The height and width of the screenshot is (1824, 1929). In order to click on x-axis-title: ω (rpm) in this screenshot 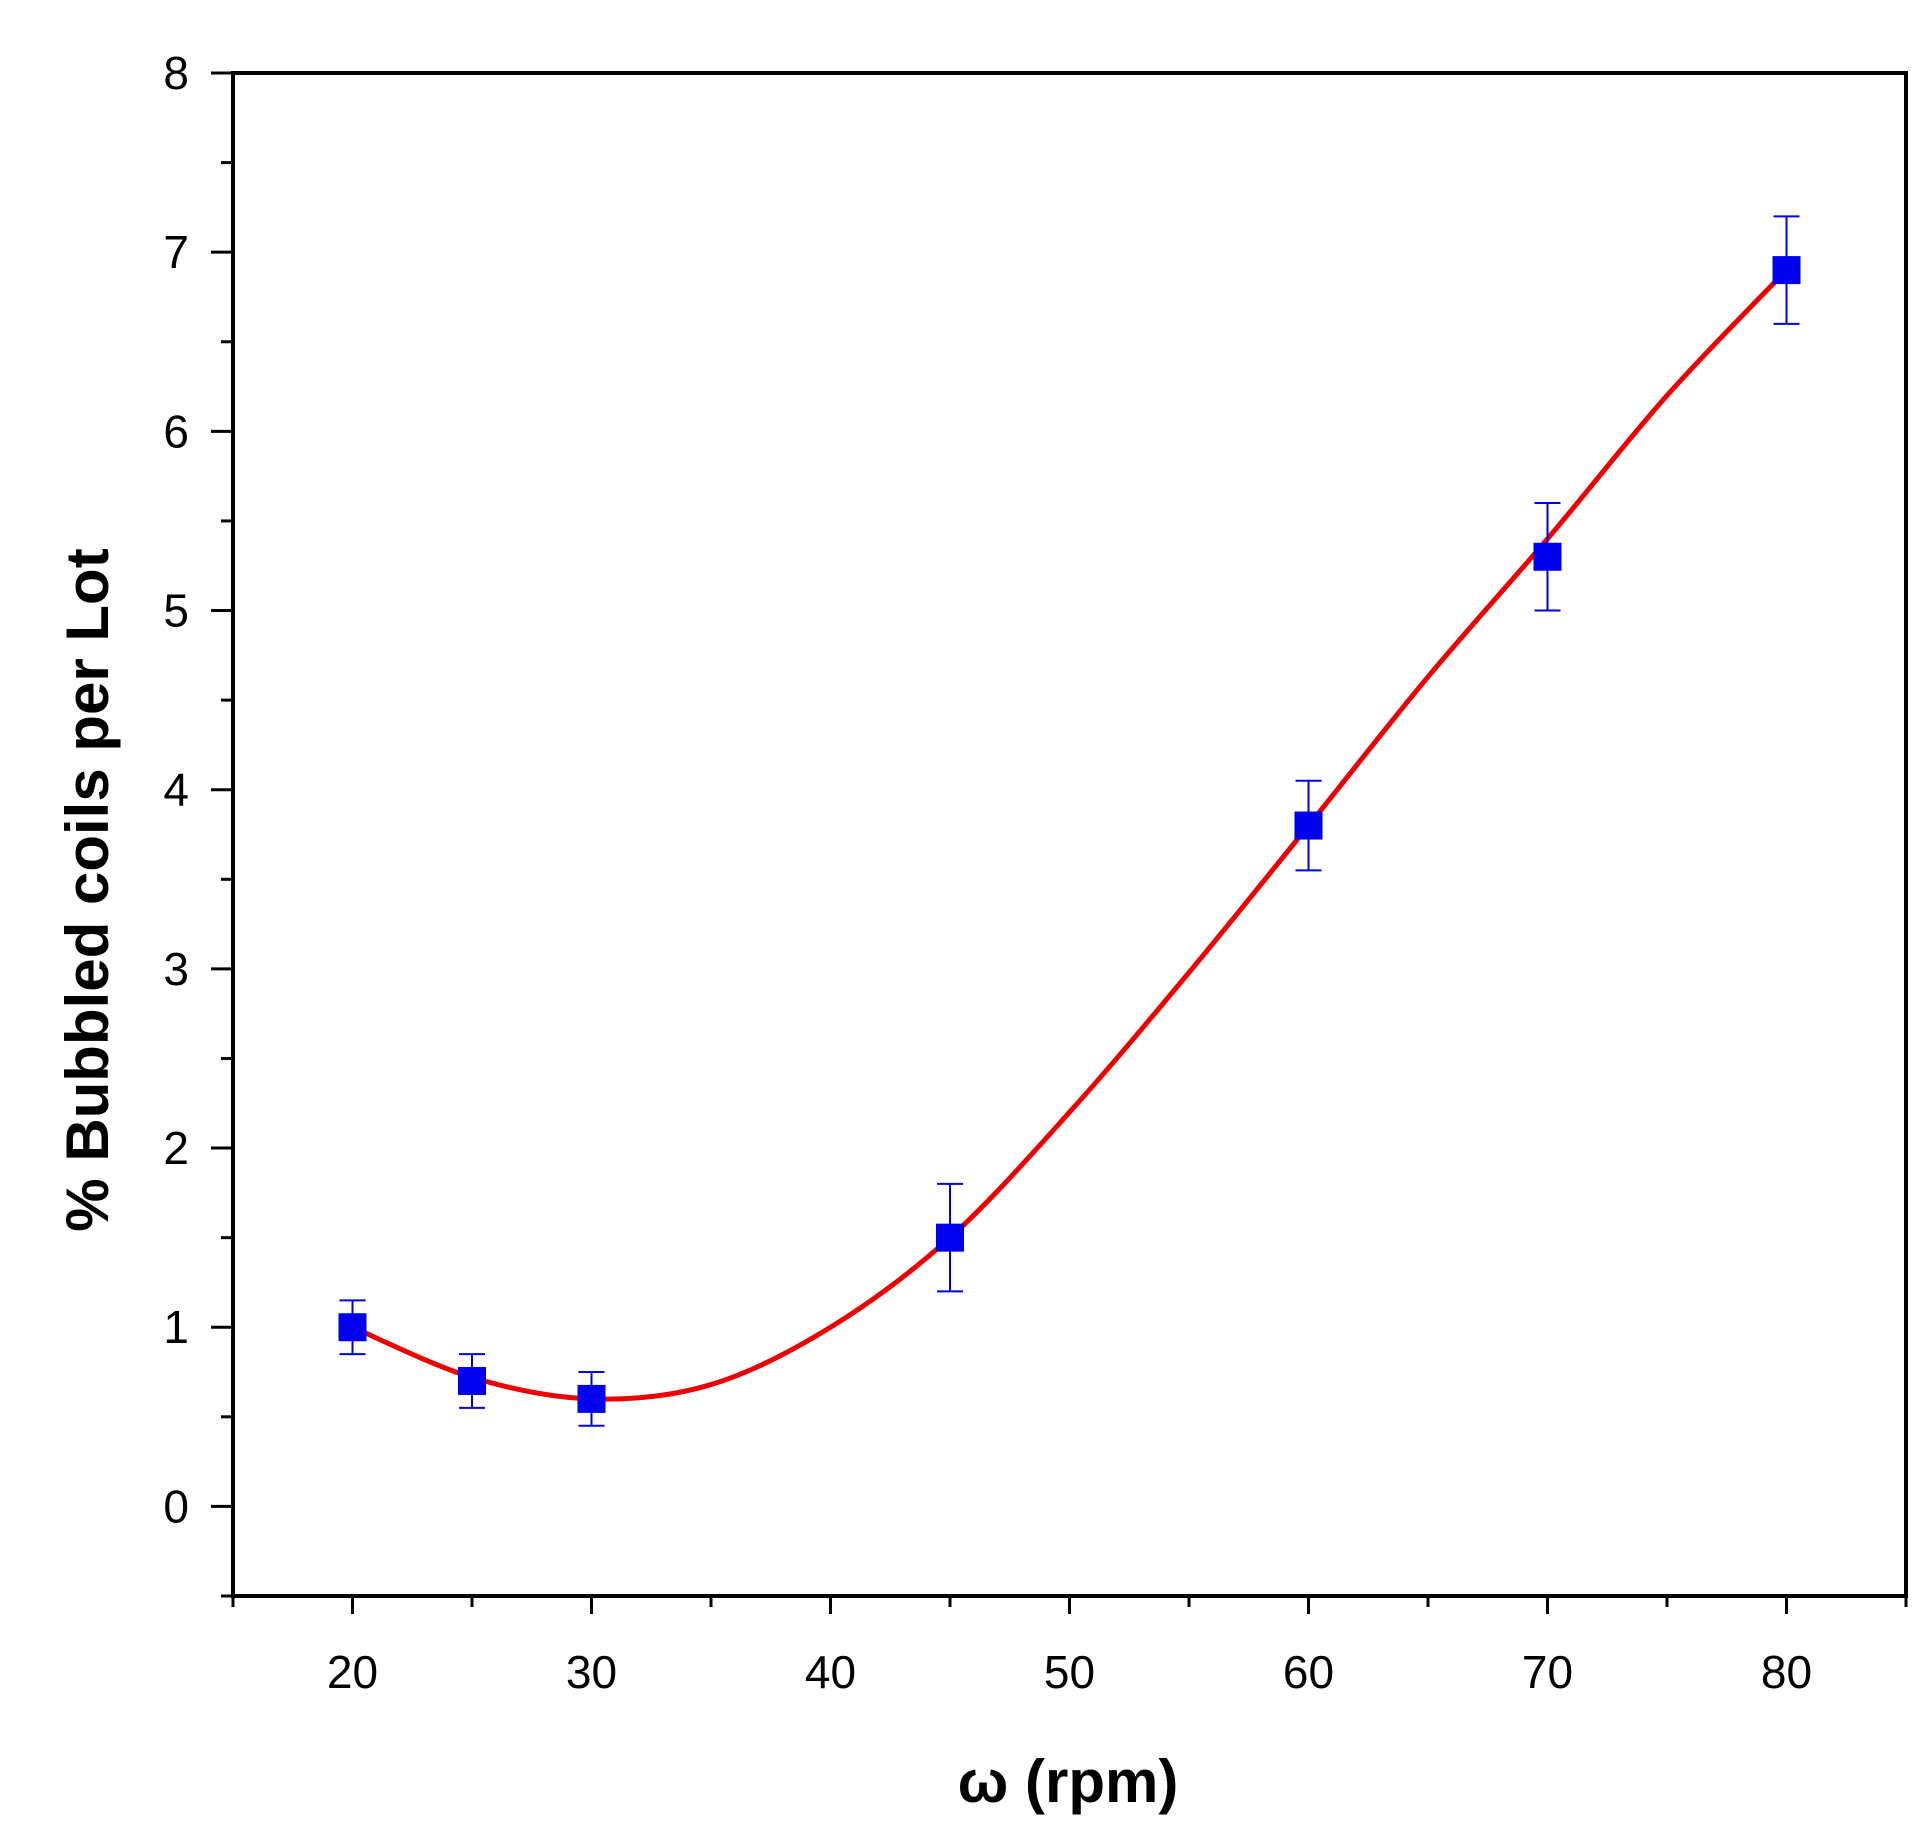, I will do `click(1068, 1781)`.